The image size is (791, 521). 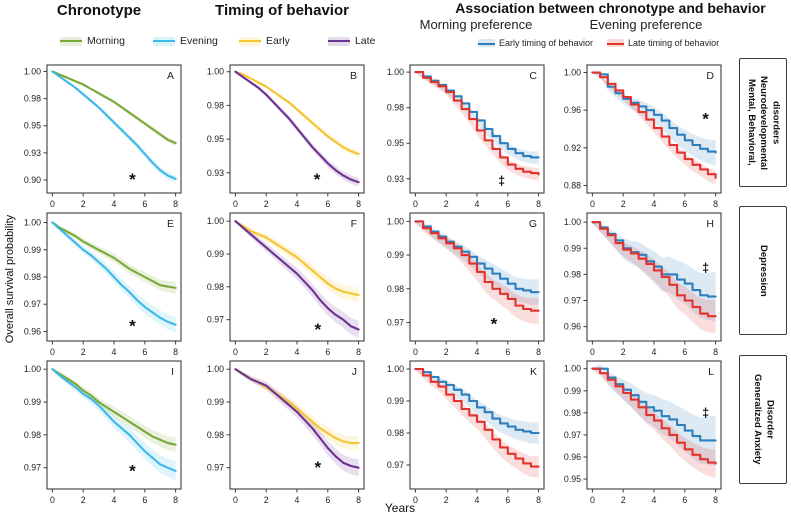 What do you see at coordinates (172, 372) in the screenshot?
I see `panel-letter: I` at bounding box center [172, 372].